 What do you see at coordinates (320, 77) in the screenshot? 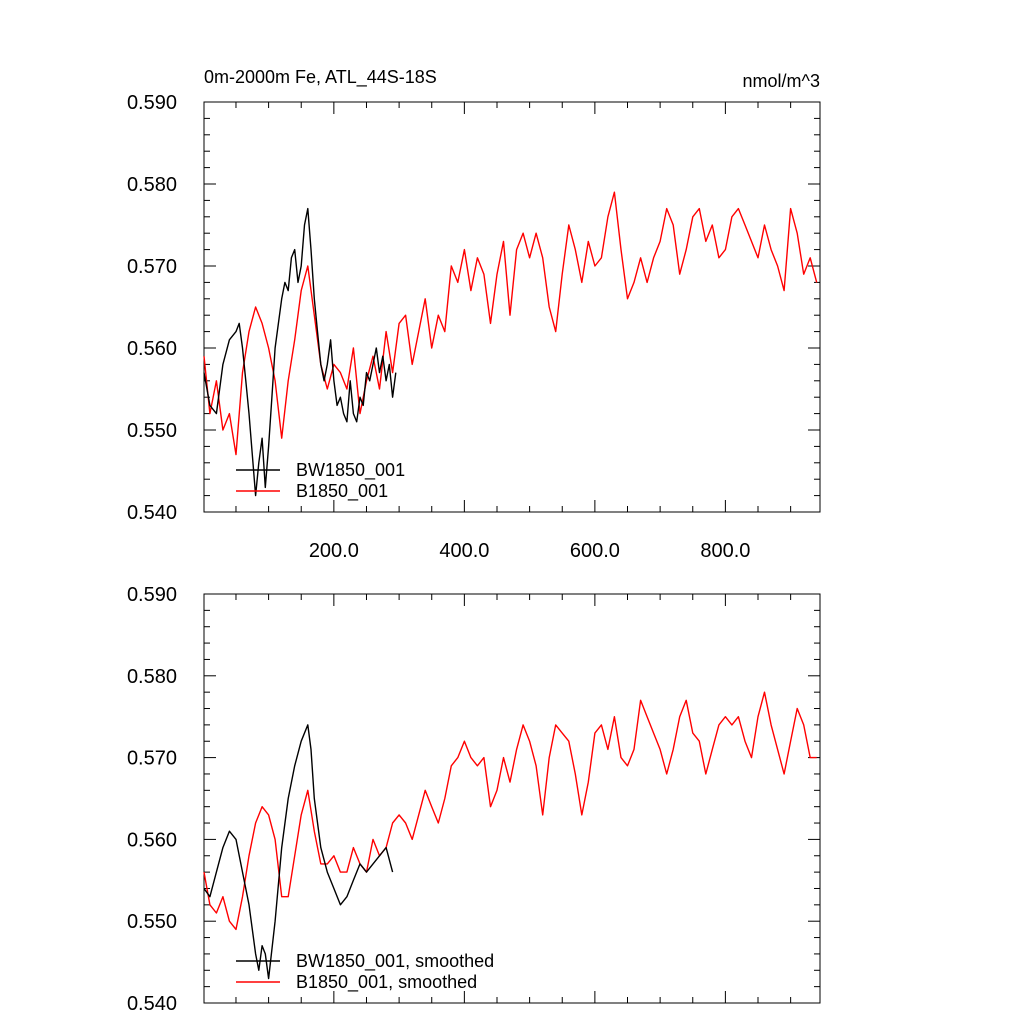
I see `figure-title: 0m-2000m Fe, ATL_44S-18S` at bounding box center [320, 77].